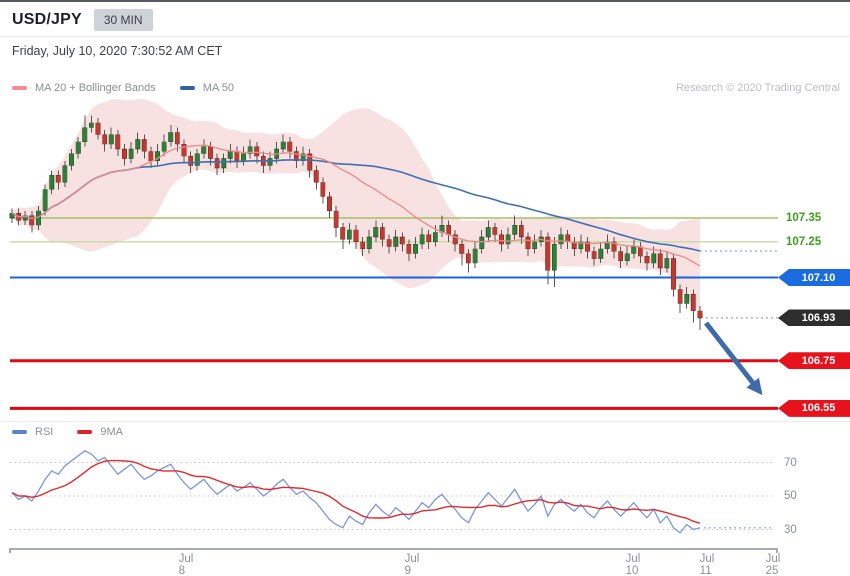 This screenshot has height=576, width=850. What do you see at coordinates (47, 19) in the screenshot?
I see `symbol-title: USD/JPY` at bounding box center [47, 19].